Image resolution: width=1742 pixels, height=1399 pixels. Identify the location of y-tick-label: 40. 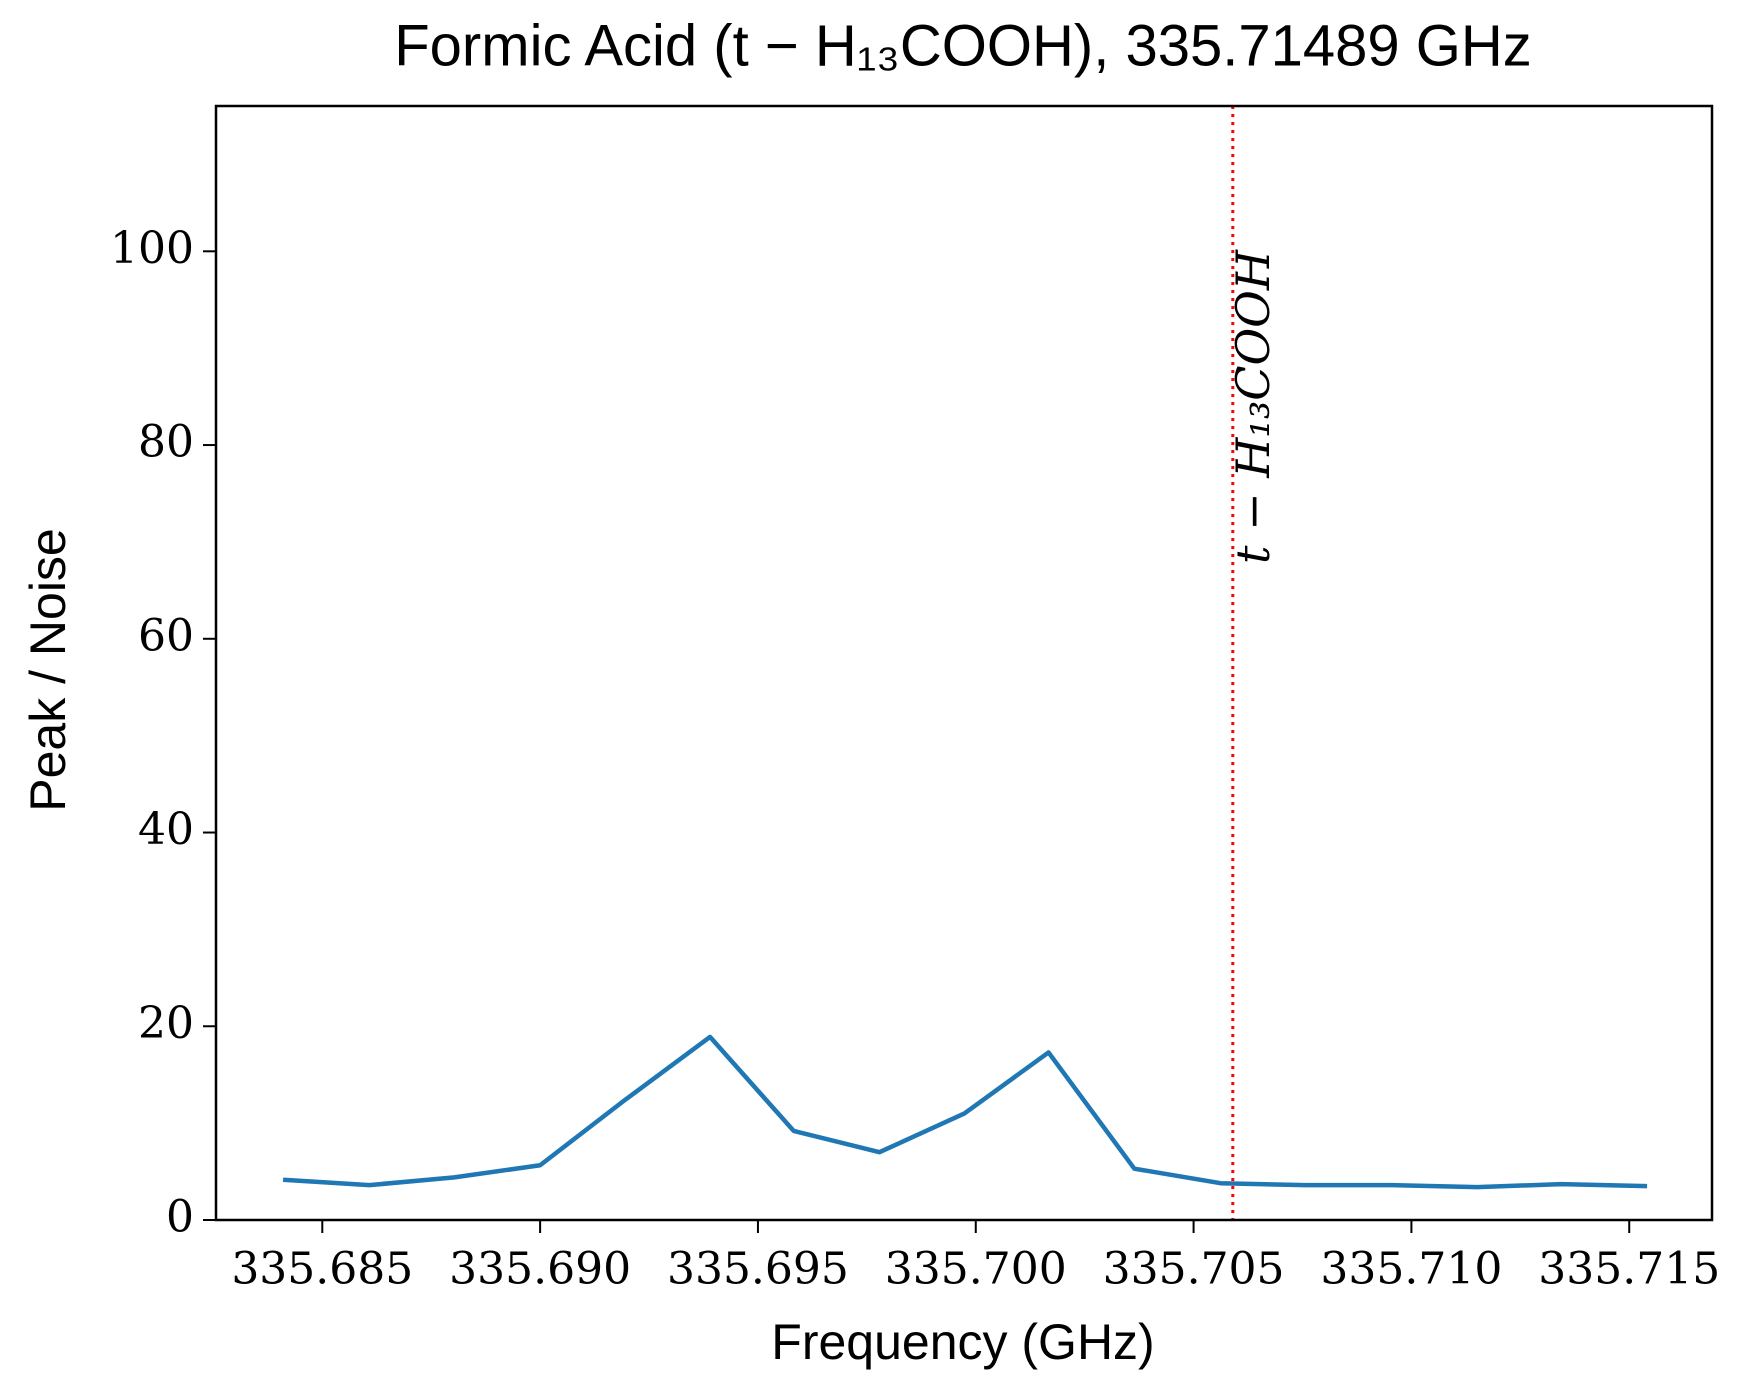
(166, 829).